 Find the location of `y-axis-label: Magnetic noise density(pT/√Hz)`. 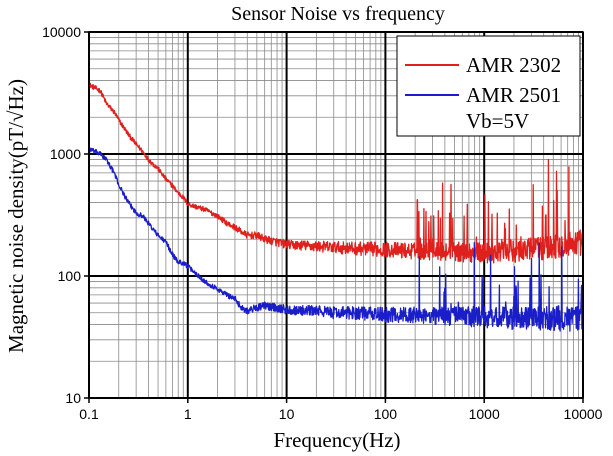

y-axis-label: Magnetic noise density(pT/√Hz) is located at coordinates (16, 216).